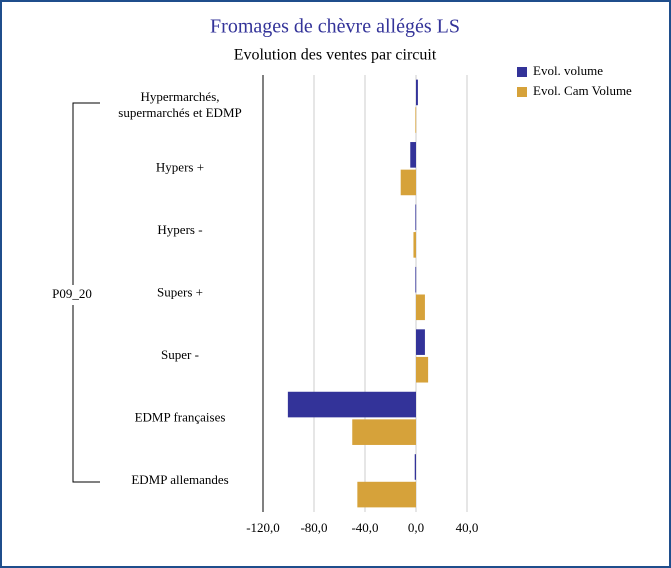 The height and width of the screenshot is (568, 671). Describe the element at coordinates (180, 354) in the screenshot. I see `y-tick-label: Super -` at that location.